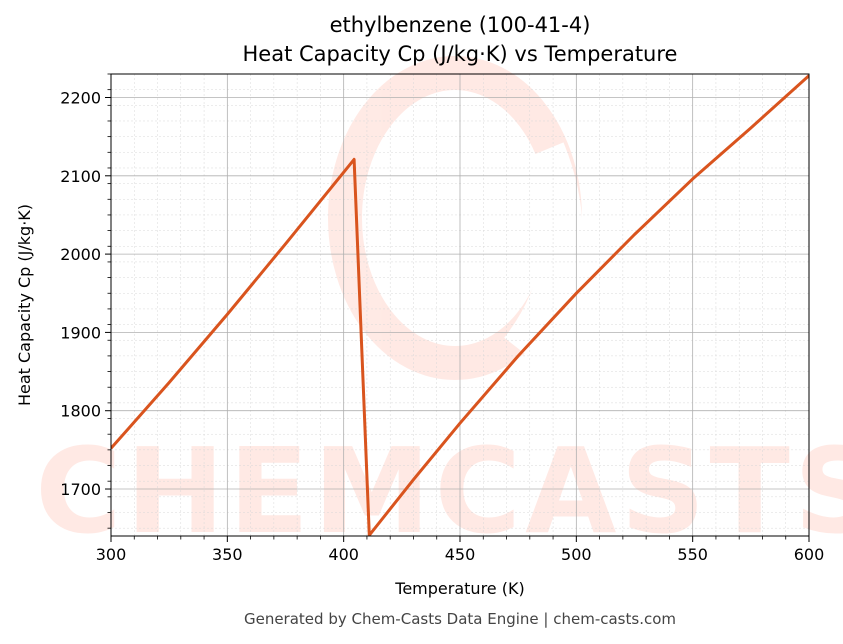  I want to click on y-tick-label: 2000, so click(80, 254).